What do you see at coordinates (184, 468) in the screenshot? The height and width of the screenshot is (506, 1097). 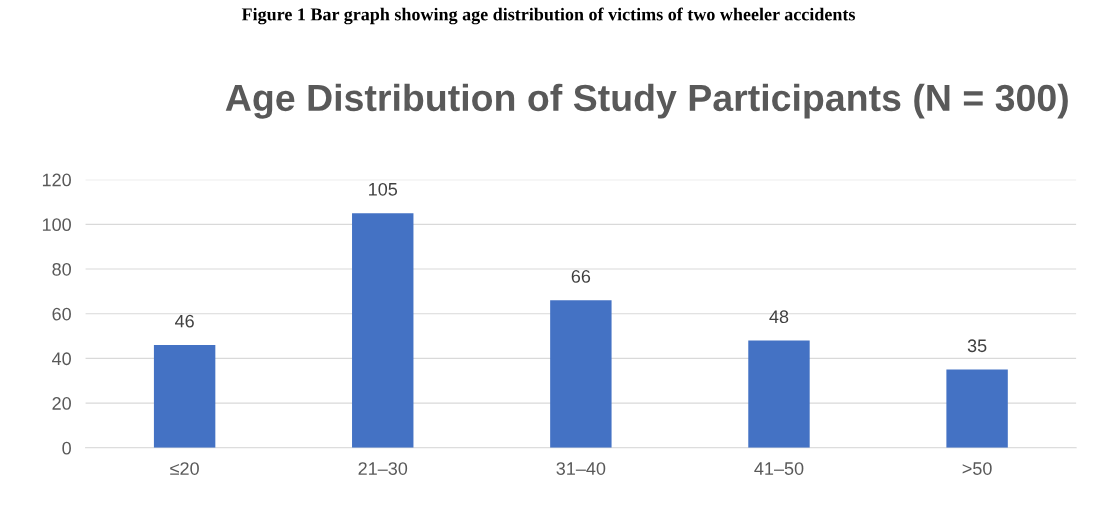 I see `x-tick-label: ≤20` at bounding box center [184, 468].